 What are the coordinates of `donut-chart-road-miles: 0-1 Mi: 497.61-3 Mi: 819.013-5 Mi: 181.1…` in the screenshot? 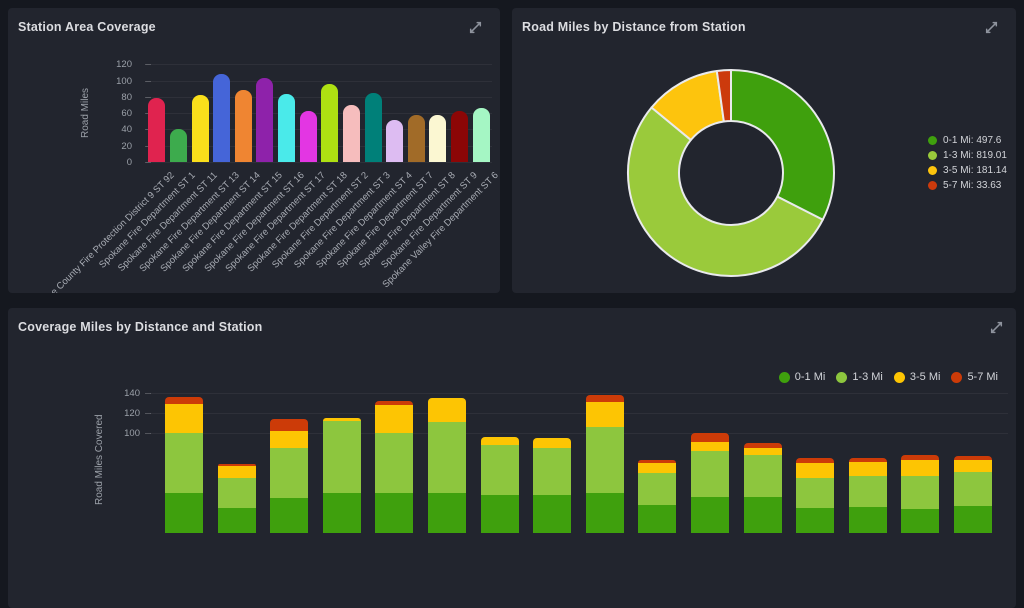 It's located at (731, 173).